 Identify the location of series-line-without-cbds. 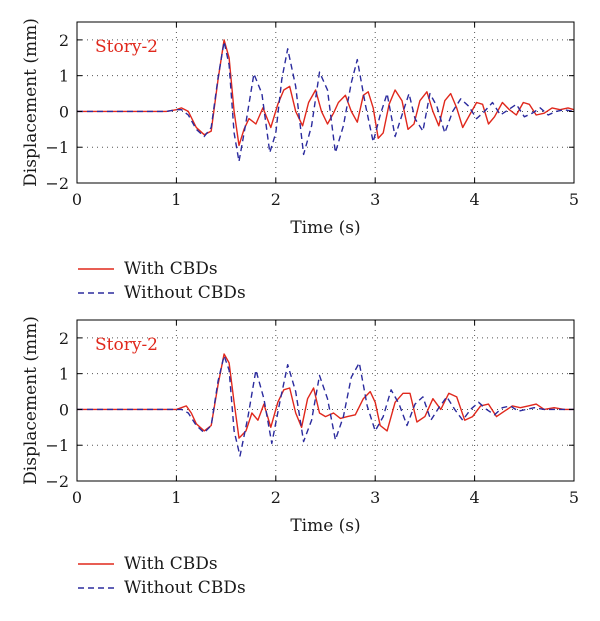
(325, 406).